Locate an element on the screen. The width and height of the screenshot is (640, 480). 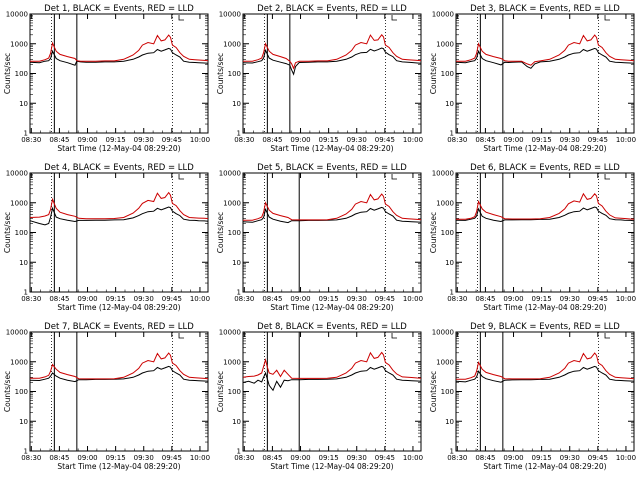
panel-title: Det 2, BLACK = Events, RED = LLD is located at coordinates (332, 9).